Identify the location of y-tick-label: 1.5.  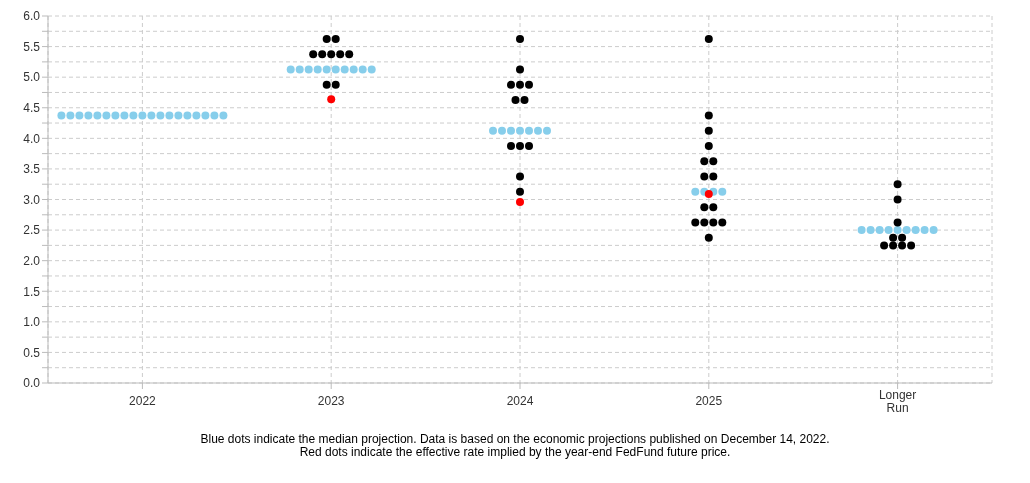
(32, 291).